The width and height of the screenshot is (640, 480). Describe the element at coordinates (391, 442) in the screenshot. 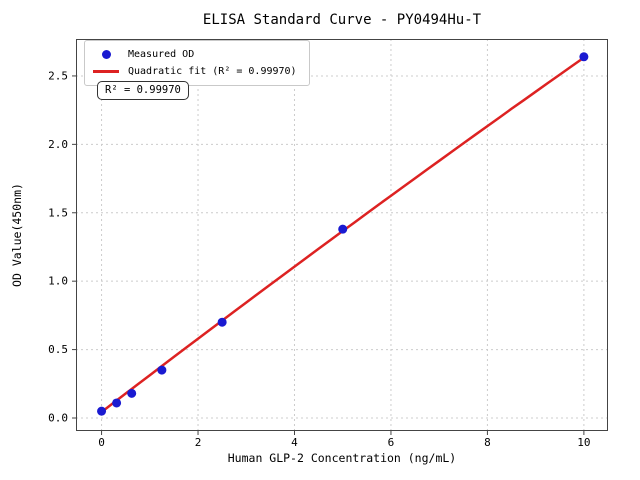

I see `x-tick-label: 6` at that location.